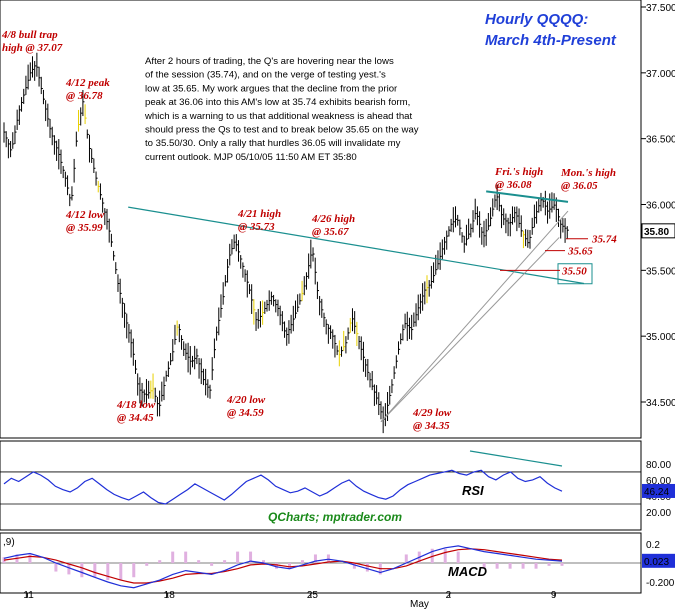 Image resolution: width=675 pixels, height=614 pixels. Describe the element at coordinates (135, 418) in the screenshot. I see `annotation-line2: @ 34.45` at that location.